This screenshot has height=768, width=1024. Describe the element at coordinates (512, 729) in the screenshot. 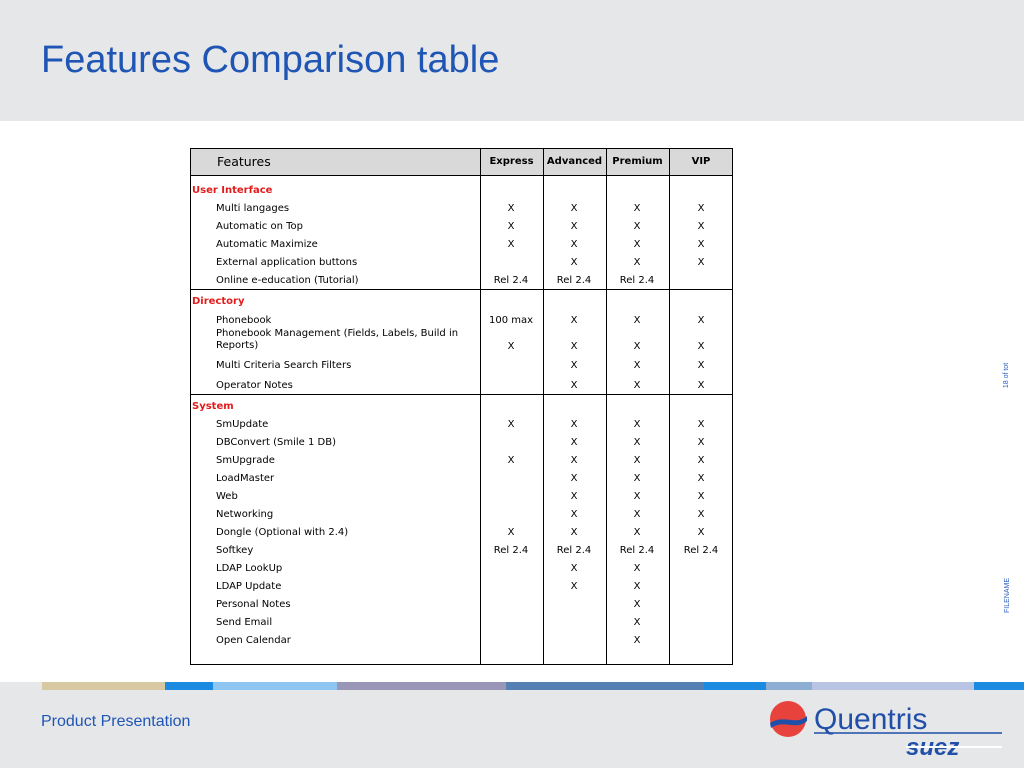

I see `footer-band` at that location.